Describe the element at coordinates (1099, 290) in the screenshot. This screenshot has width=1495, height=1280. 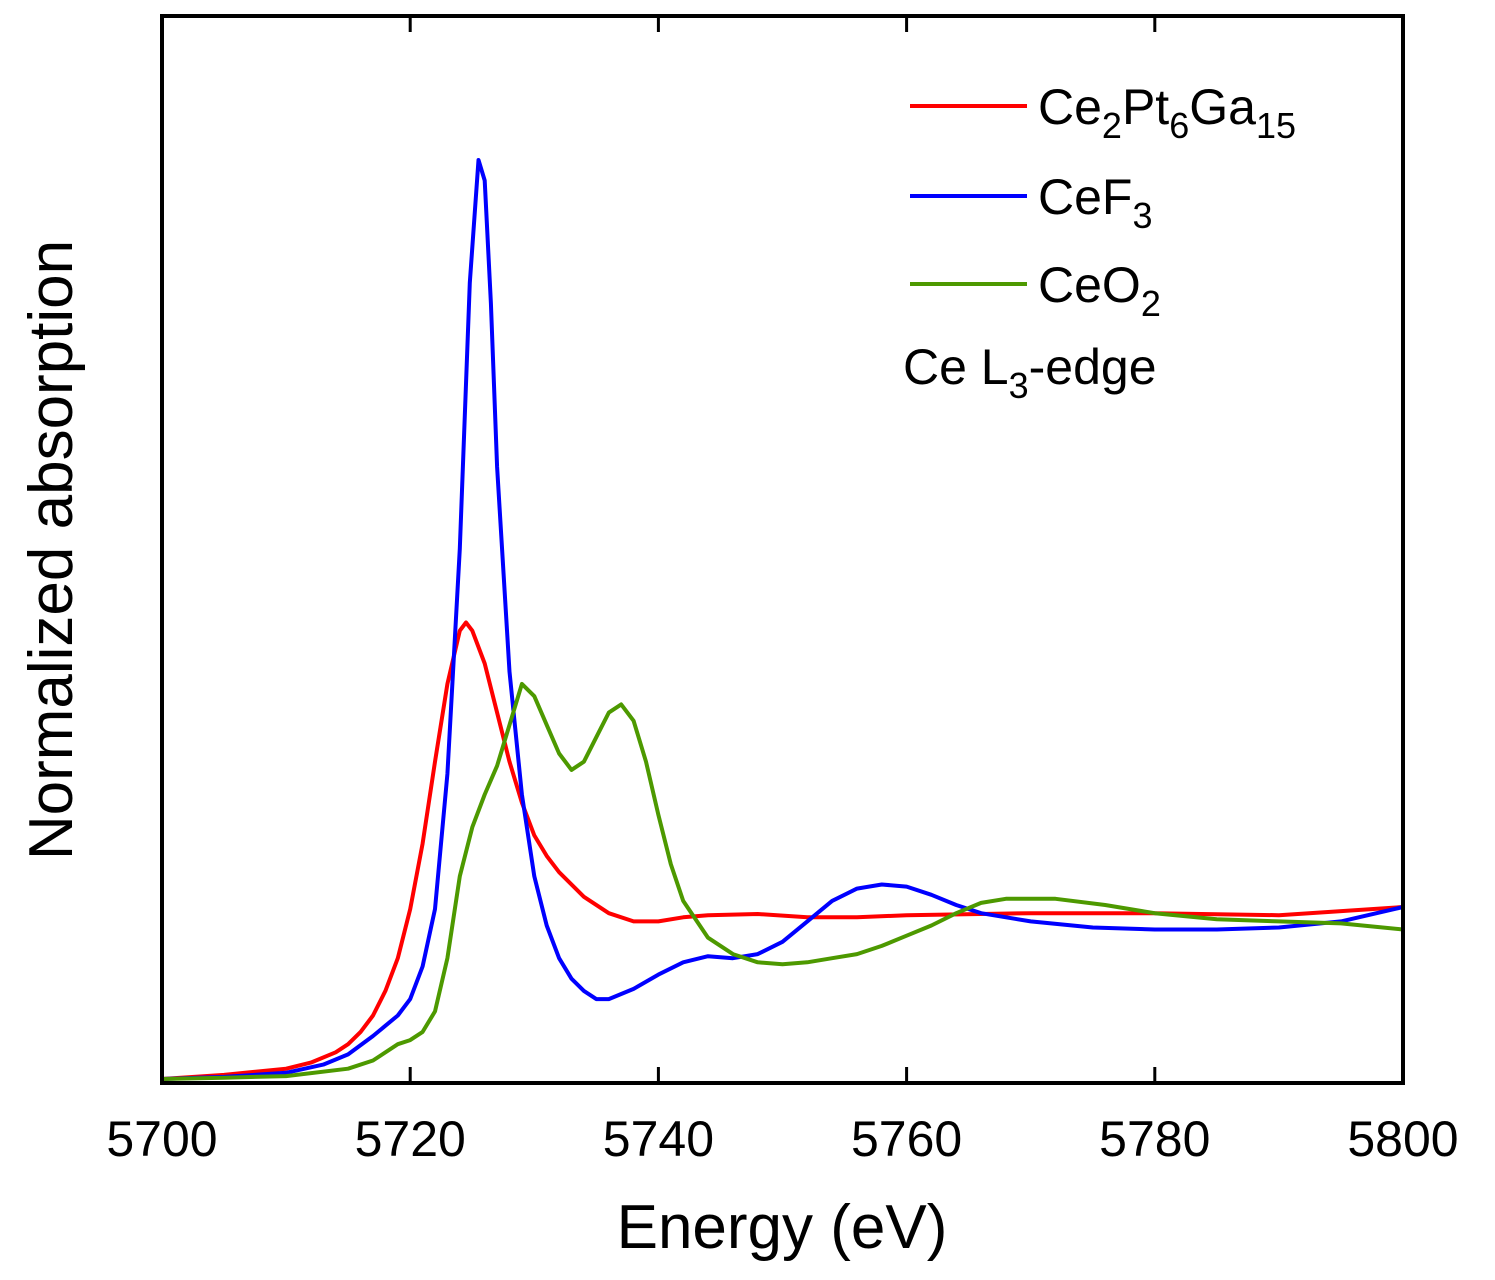
I see `legend-label-ceo2: CeO2` at that location.